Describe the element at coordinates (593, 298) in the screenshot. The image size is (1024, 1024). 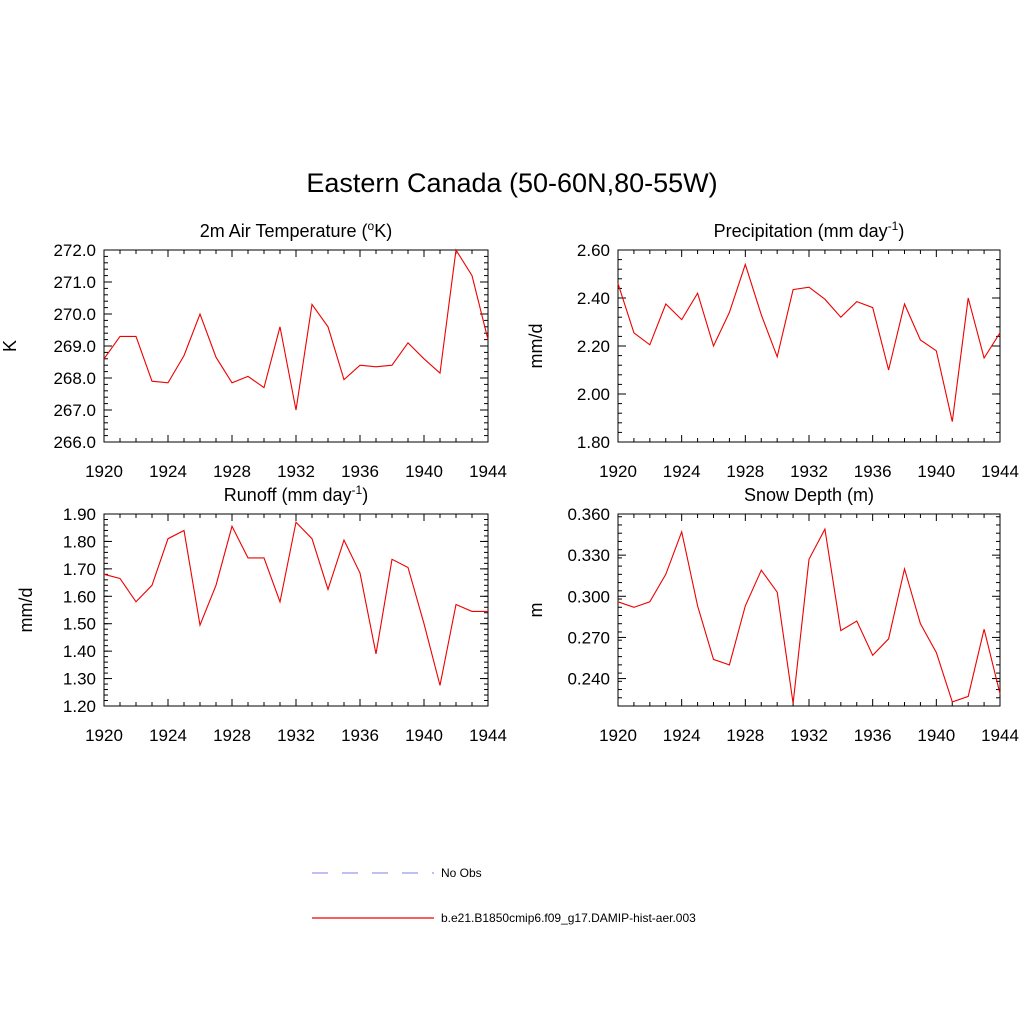
I see `y-tick-label: 2.40` at that location.